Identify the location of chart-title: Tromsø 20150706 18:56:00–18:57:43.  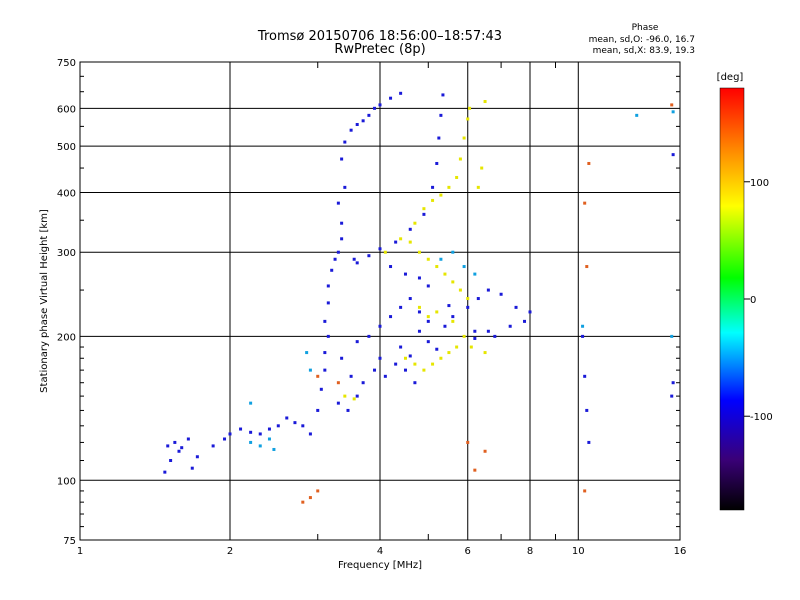
(379, 36).